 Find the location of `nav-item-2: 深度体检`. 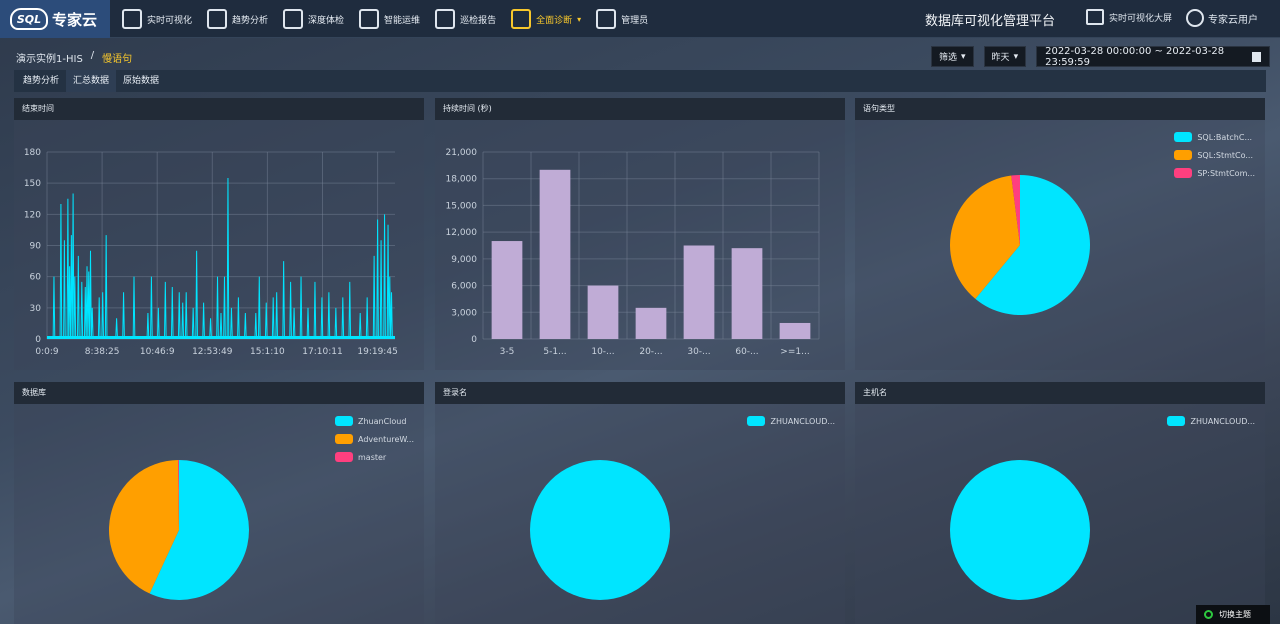

nav-item-2: 深度体检 is located at coordinates (313, 19).